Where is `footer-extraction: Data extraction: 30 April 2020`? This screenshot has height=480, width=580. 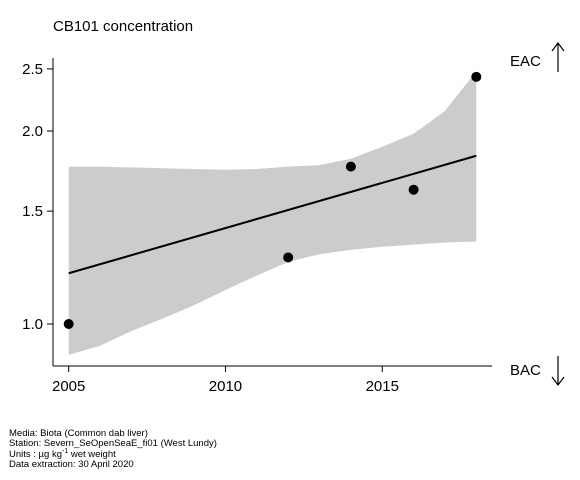 footer-extraction: Data extraction: 30 April 2020 is located at coordinates (71, 465).